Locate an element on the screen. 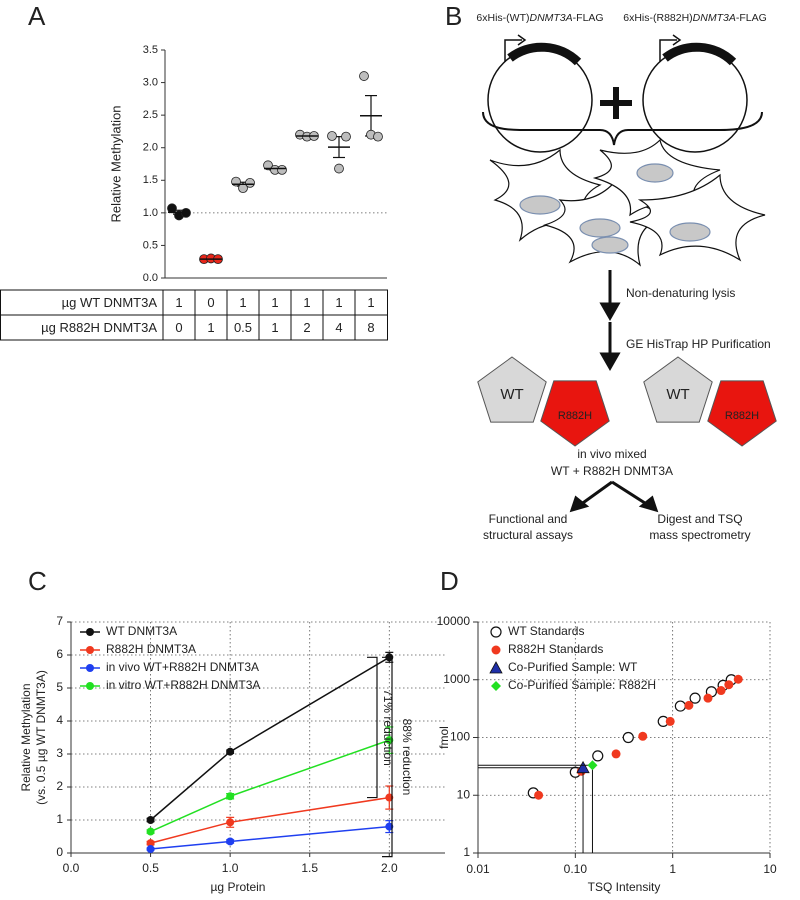 The width and height of the screenshot is (800, 900). cells is located at coordinates (627, 202).